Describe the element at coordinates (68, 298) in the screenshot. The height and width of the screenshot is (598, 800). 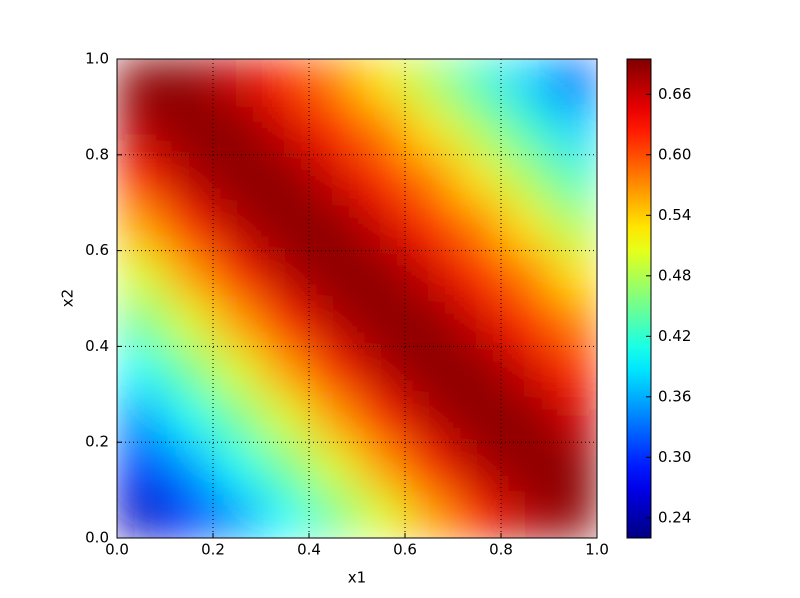
I see `y-axis-label: x2` at that location.